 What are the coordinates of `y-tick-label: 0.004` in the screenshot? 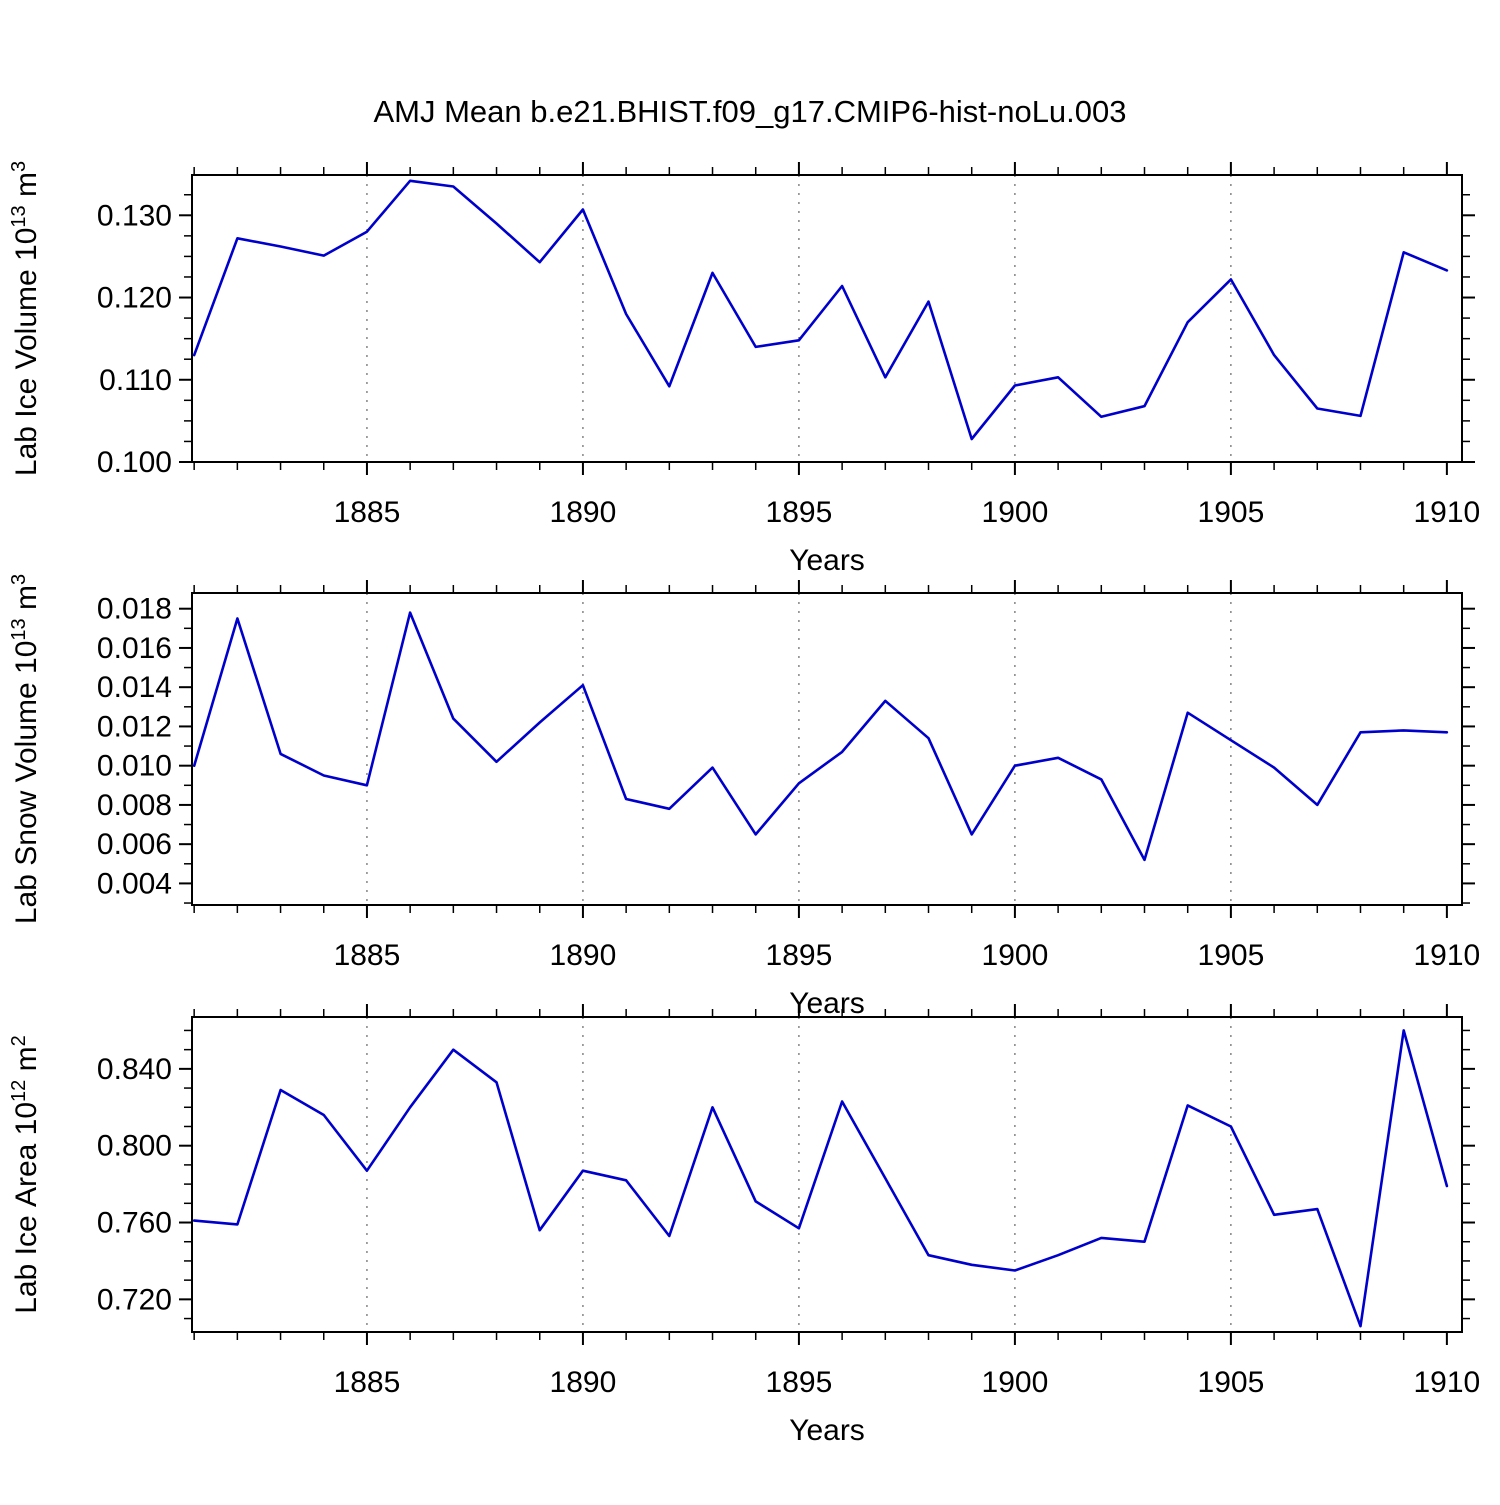 It's located at (134, 883).